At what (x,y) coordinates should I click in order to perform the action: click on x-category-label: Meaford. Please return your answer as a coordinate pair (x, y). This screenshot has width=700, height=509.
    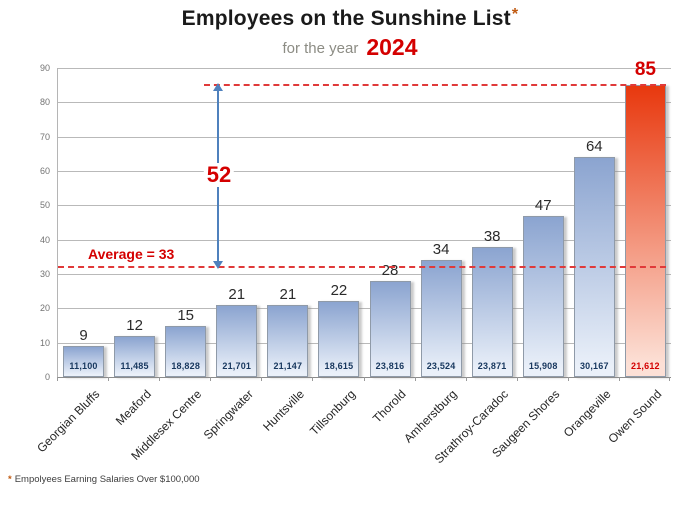
    Looking at the image, I should click on (133, 408).